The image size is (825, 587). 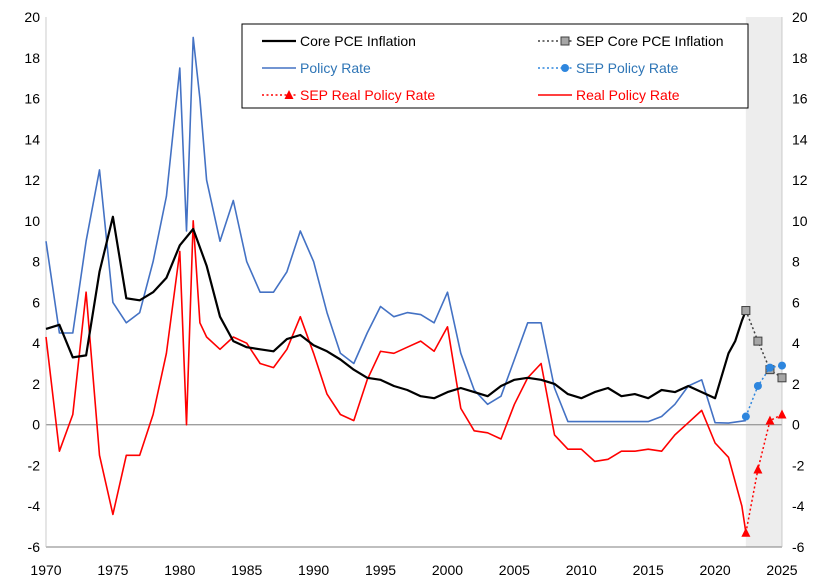 I want to click on y-tick-label-left: 6, so click(x=36, y=302).